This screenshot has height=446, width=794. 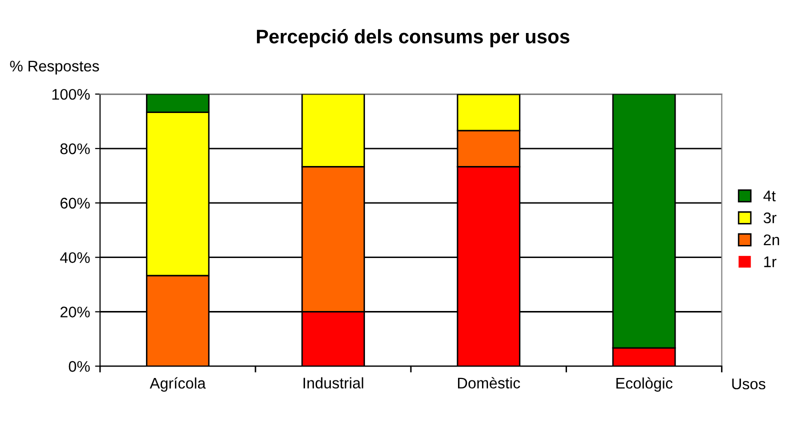 I want to click on x-axis-title: Usos, so click(x=749, y=384).